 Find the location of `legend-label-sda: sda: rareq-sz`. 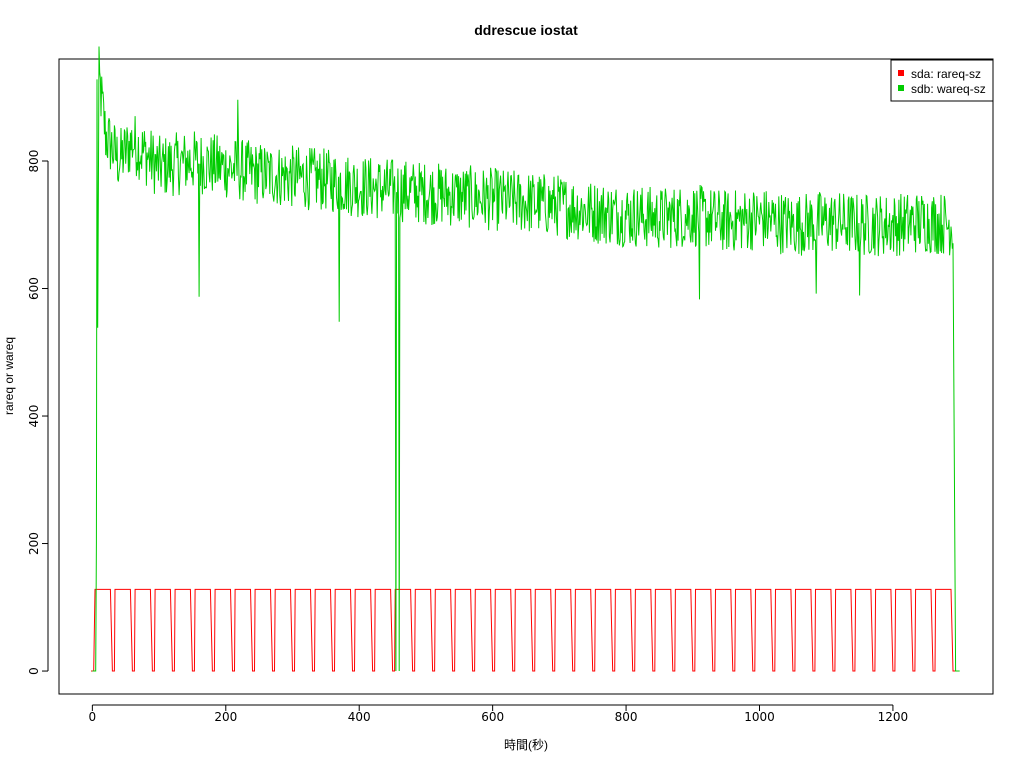

legend-label-sda: sda: rareq-sz is located at coordinates (946, 74).